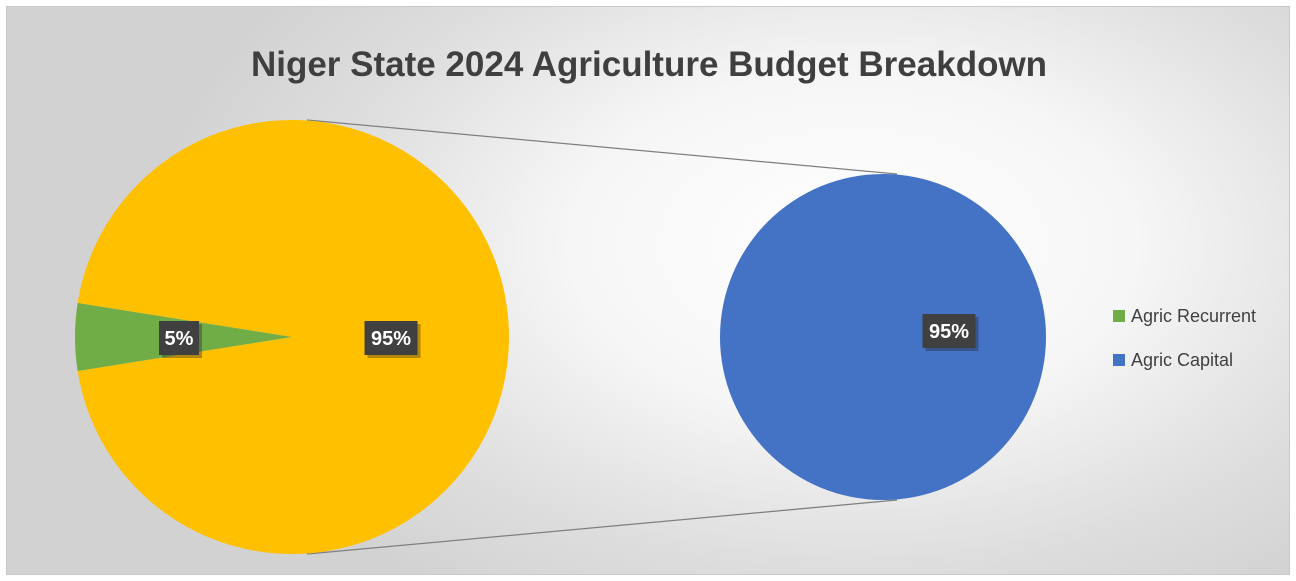  I want to click on data-label-other-box, so click(391, 338).